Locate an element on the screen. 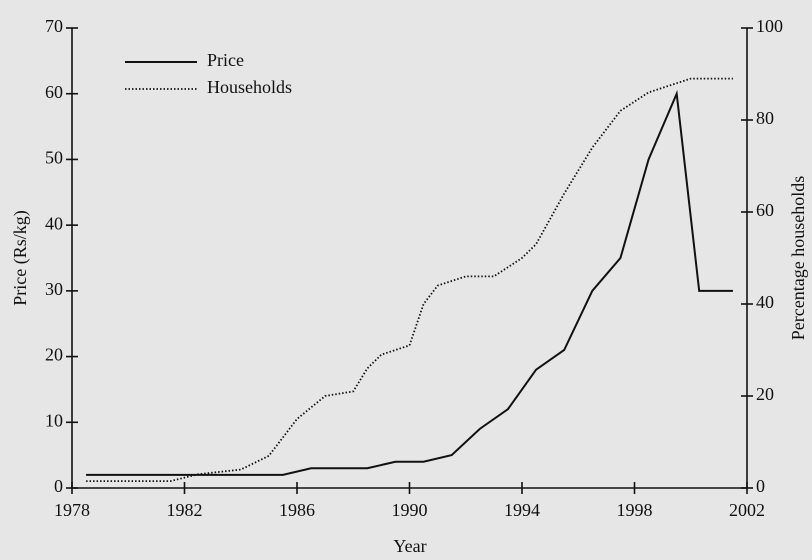 The image size is (812, 560). y-tick-label: 20 is located at coordinates (54, 355).